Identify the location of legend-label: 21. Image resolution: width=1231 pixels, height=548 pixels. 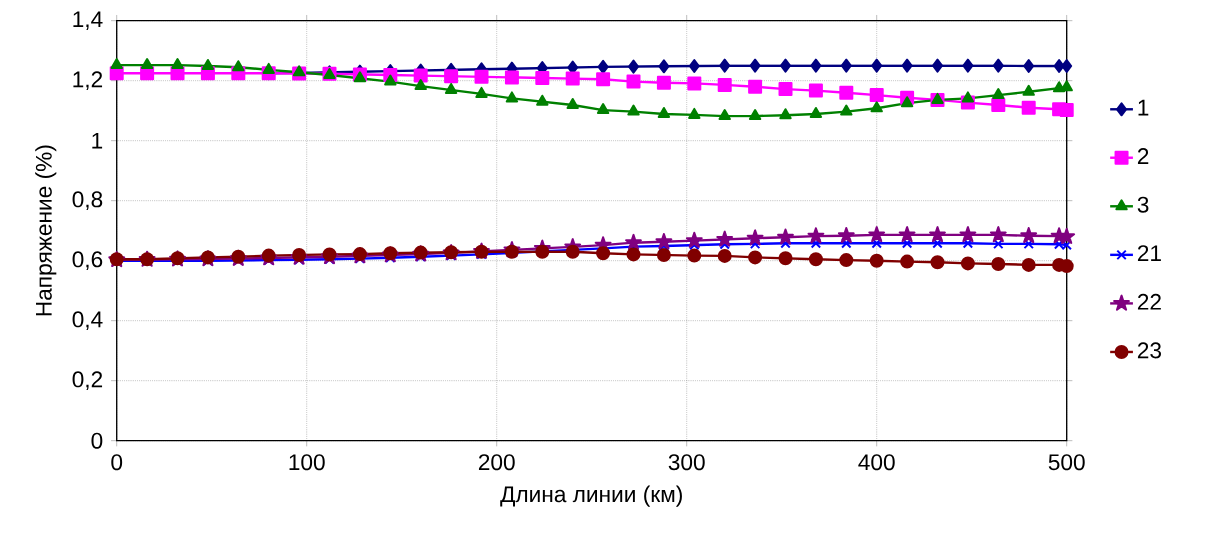
(1149, 253).